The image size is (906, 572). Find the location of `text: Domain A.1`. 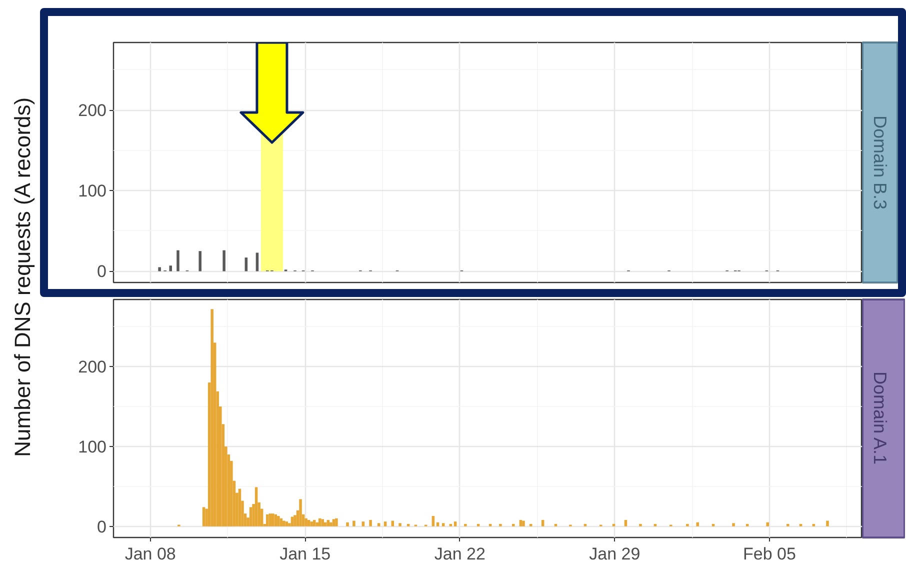

text: Domain A.1 is located at coordinates (880, 418).